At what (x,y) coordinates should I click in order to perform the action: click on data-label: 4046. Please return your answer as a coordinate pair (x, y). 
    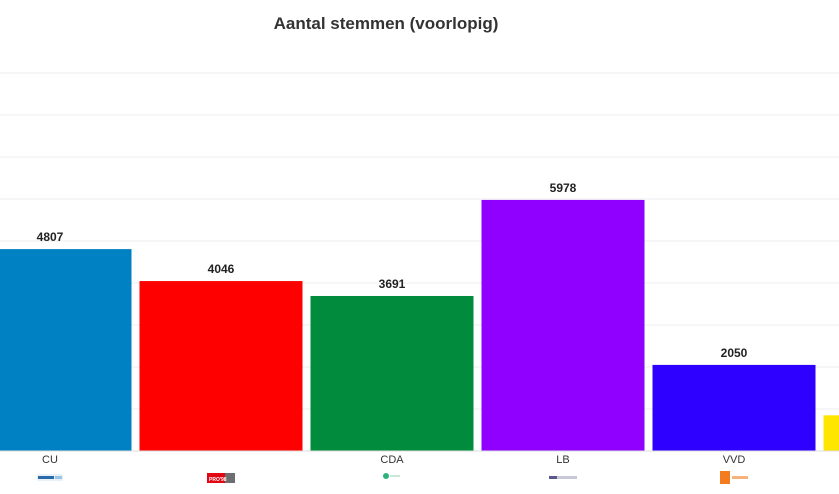
    Looking at the image, I should click on (221, 269).